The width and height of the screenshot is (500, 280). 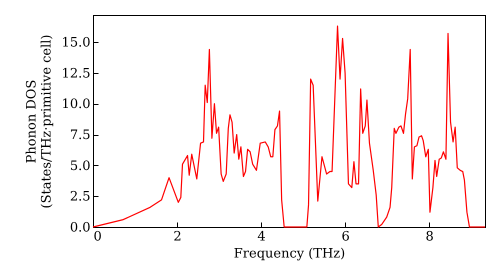 What do you see at coordinates (76, 43) in the screenshot?
I see `y-tick-label: 15.0` at bounding box center [76, 43].